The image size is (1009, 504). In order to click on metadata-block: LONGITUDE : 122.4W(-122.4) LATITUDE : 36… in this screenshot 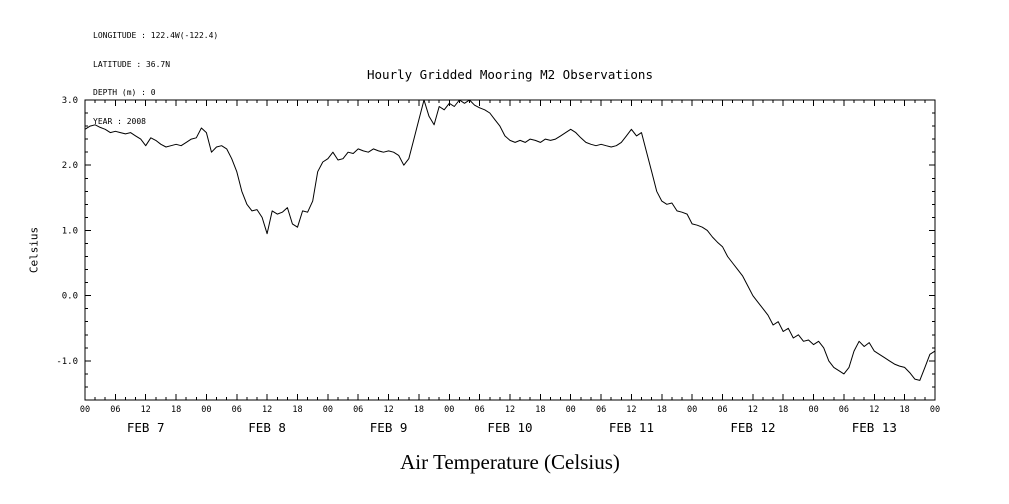, I will do `click(155, 78)`.